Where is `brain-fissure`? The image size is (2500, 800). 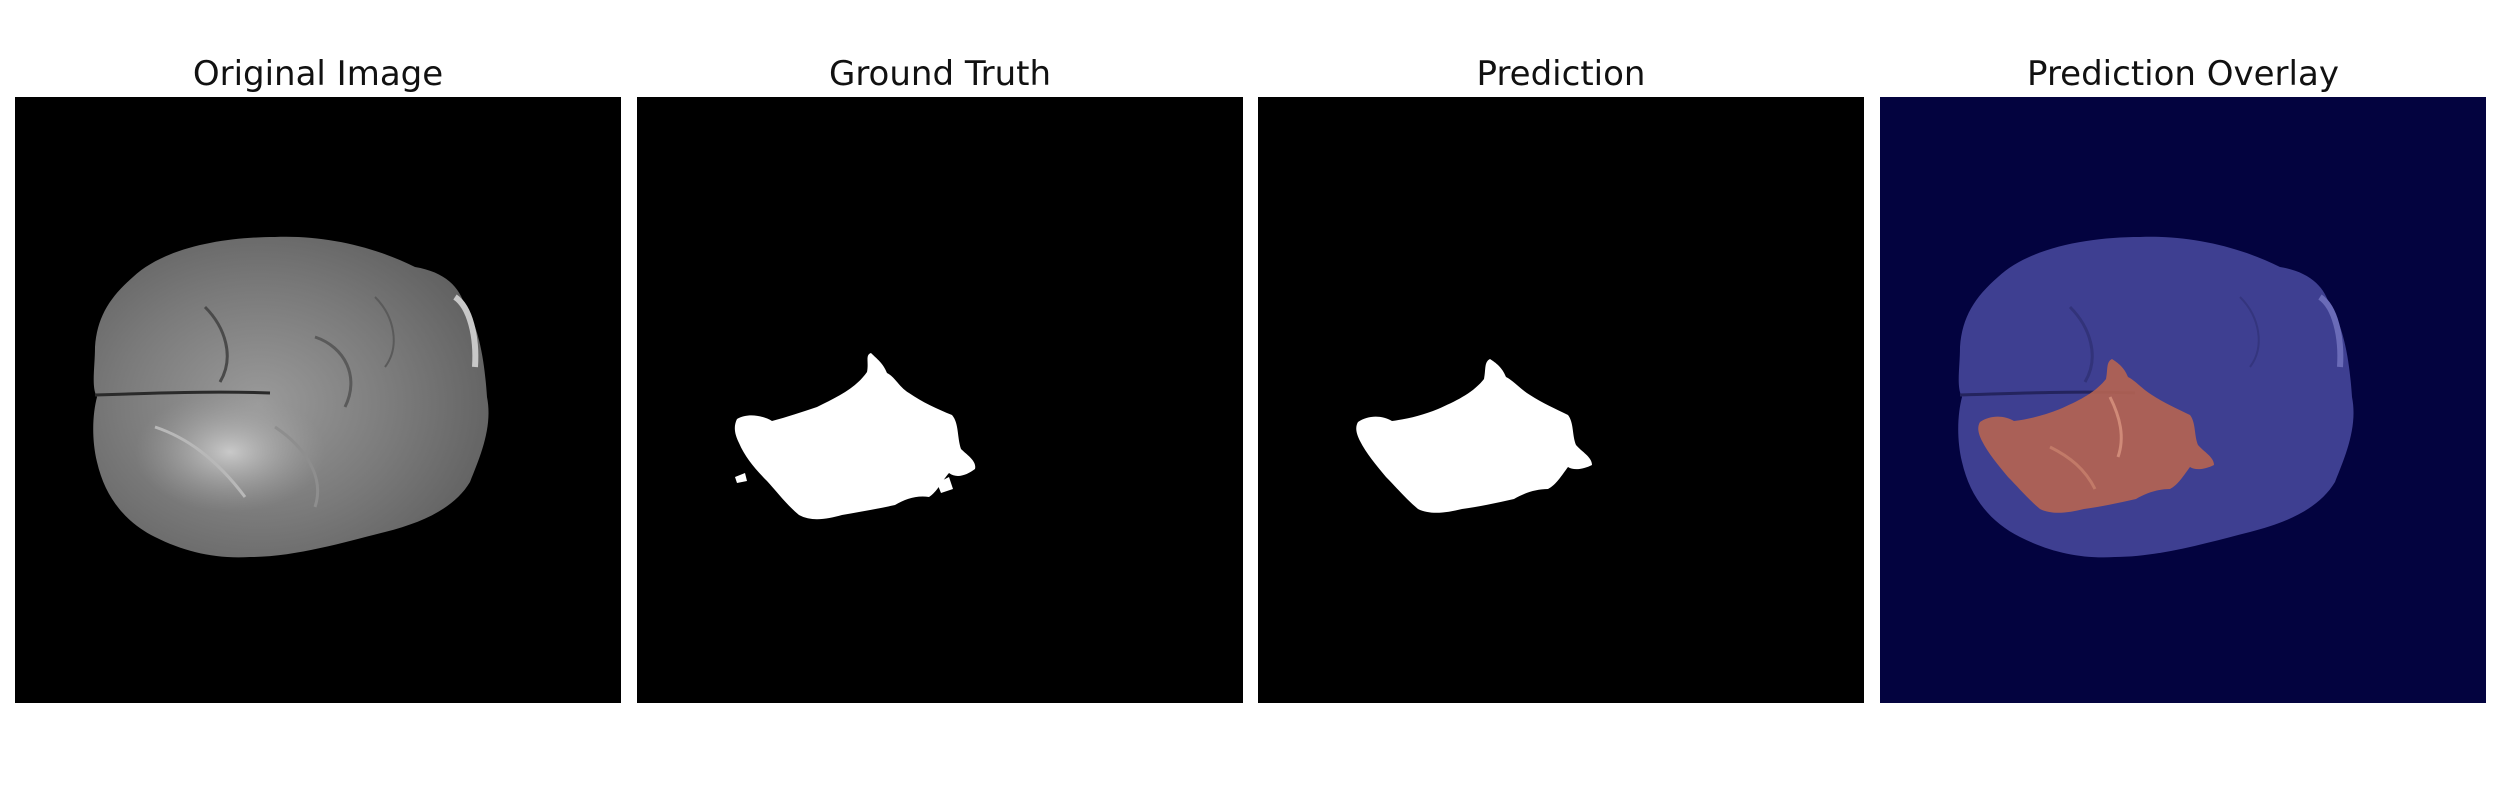 brain-fissure is located at coordinates (182, 393).